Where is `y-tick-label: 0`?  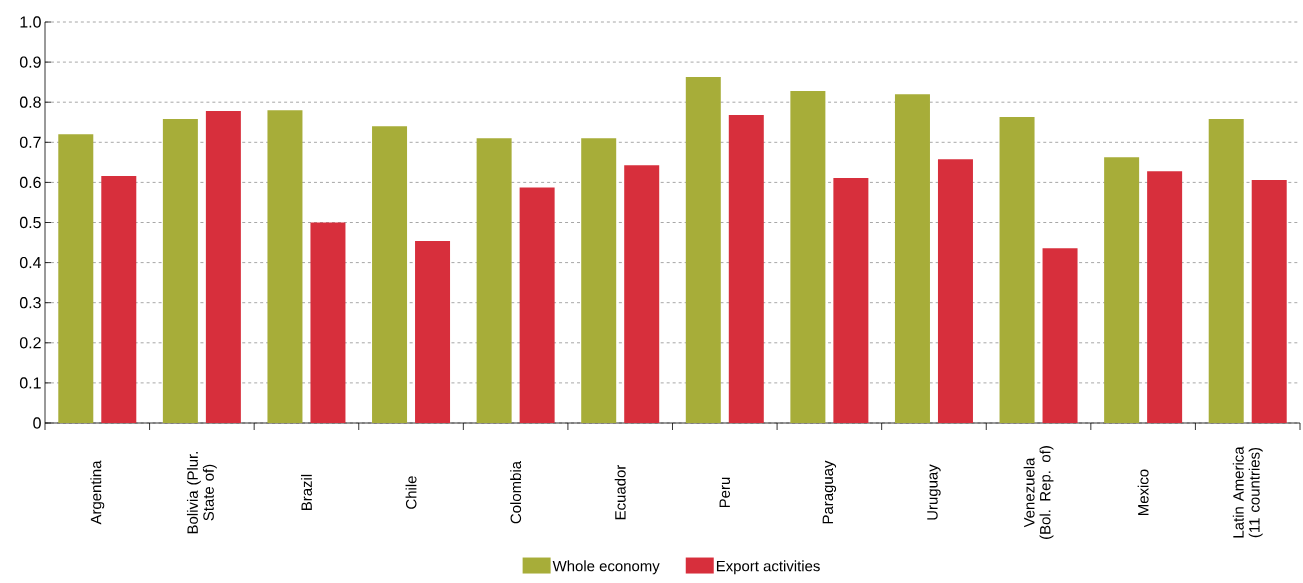 y-tick-label: 0 is located at coordinates (37, 423).